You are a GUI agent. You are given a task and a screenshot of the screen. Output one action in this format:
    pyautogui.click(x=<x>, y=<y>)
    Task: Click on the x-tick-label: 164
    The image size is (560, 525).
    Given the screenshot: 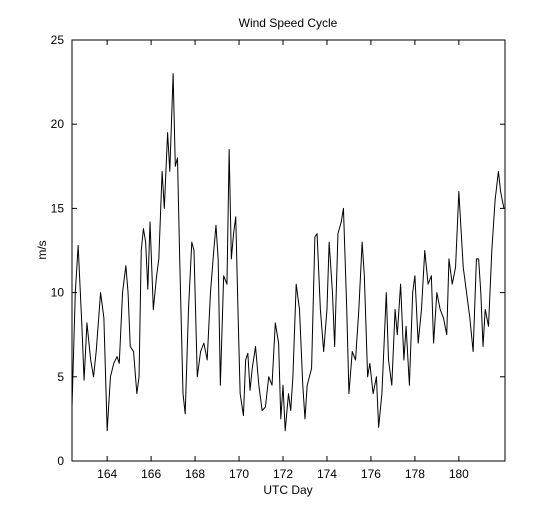 What is the action you would take?
    pyautogui.click(x=107, y=474)
    